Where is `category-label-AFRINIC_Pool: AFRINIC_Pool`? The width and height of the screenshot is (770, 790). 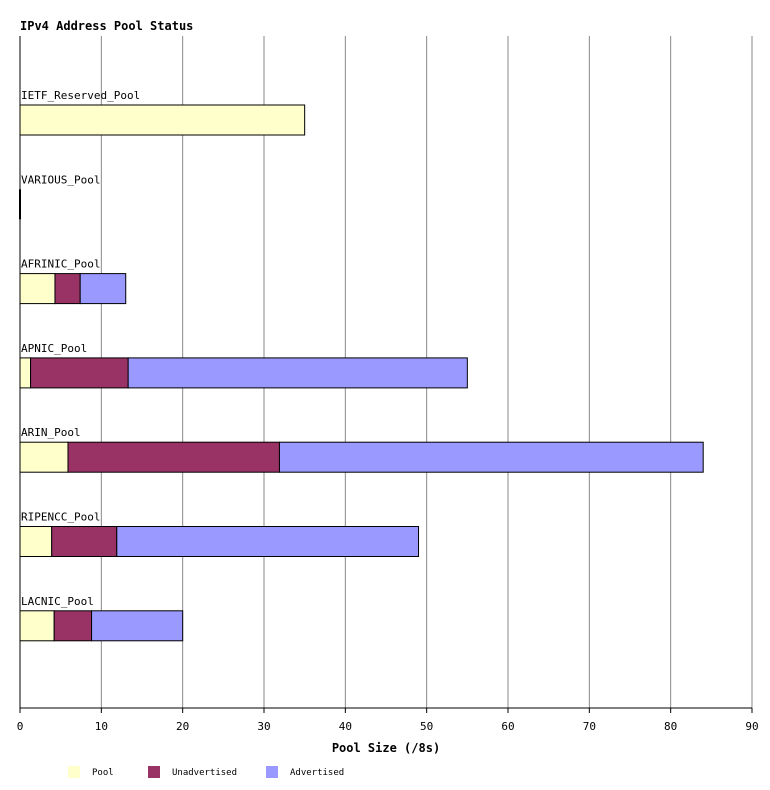 category-label-AFRINIC_Pool: AFRINIC_Pool is located at coordinates (60, 264).